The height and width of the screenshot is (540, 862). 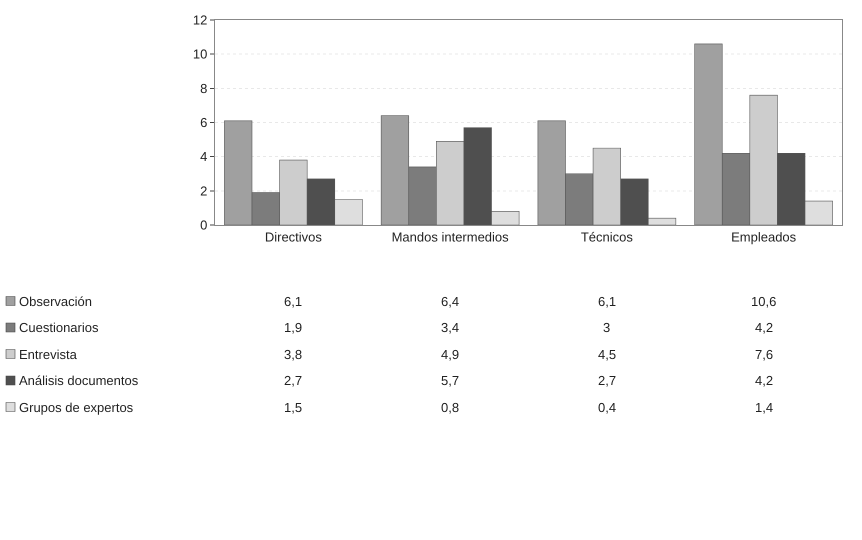 I want to click on data-label: 1,4, so click(x=764, y=407).